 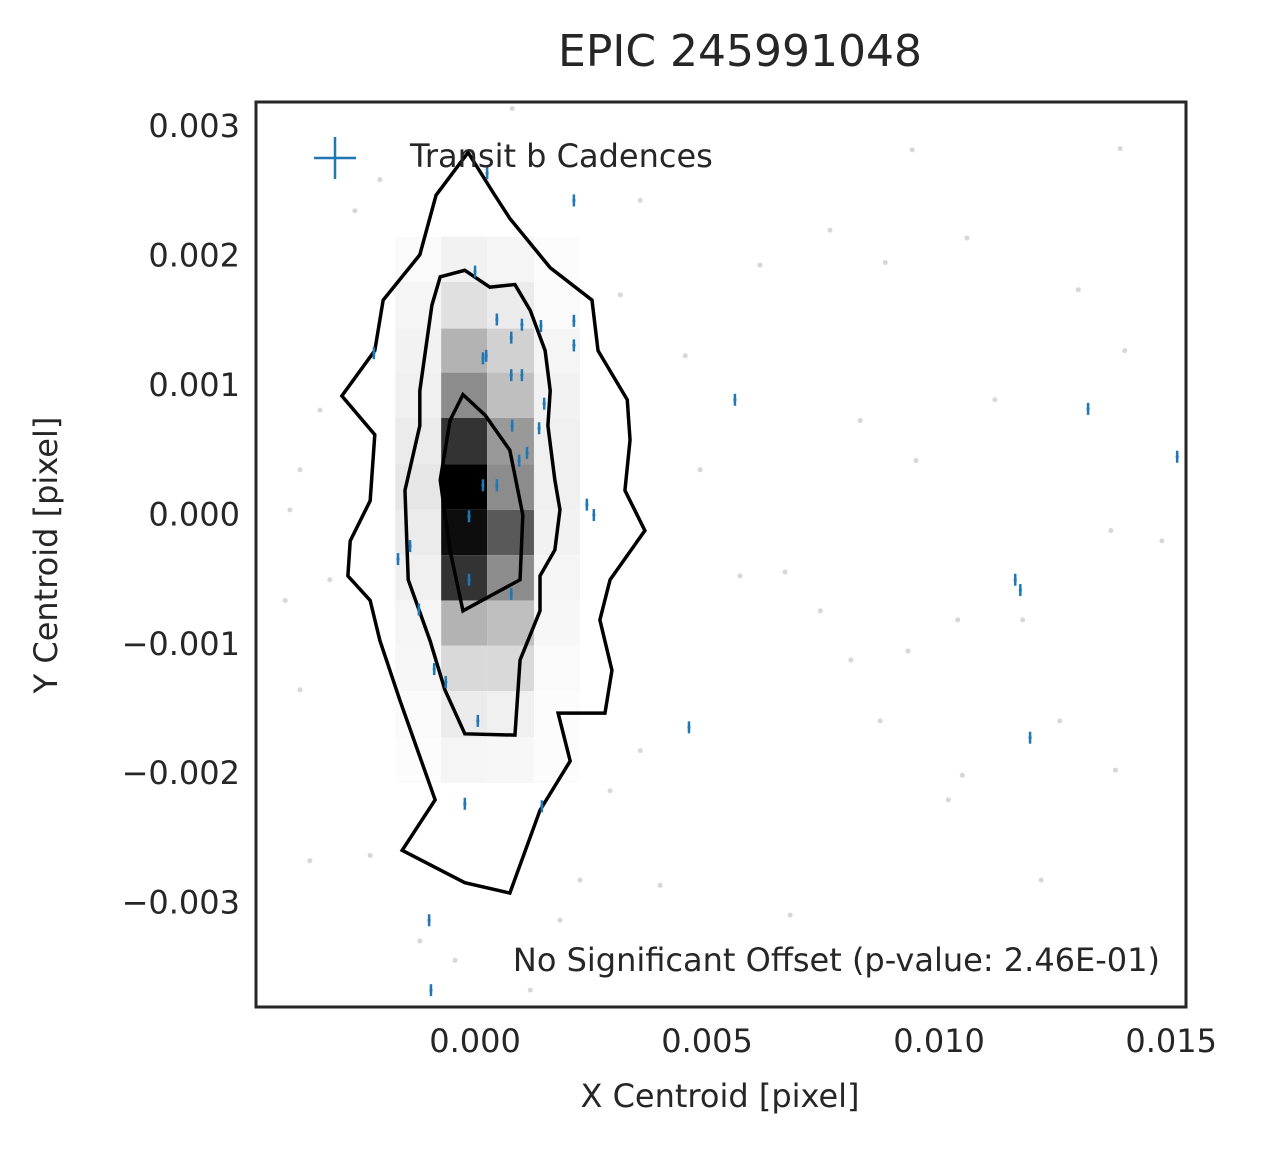 I want to click on y-tick-label: 0.002, so click(x=194, y=255).